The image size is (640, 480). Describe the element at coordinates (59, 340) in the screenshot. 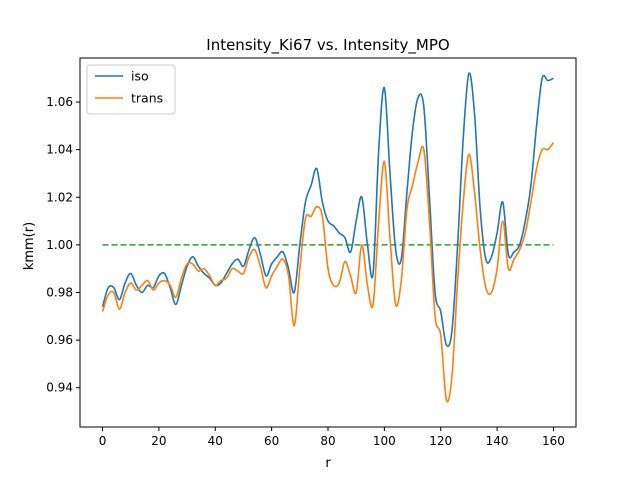

I see `y-tick-label: 0.96` at that location.